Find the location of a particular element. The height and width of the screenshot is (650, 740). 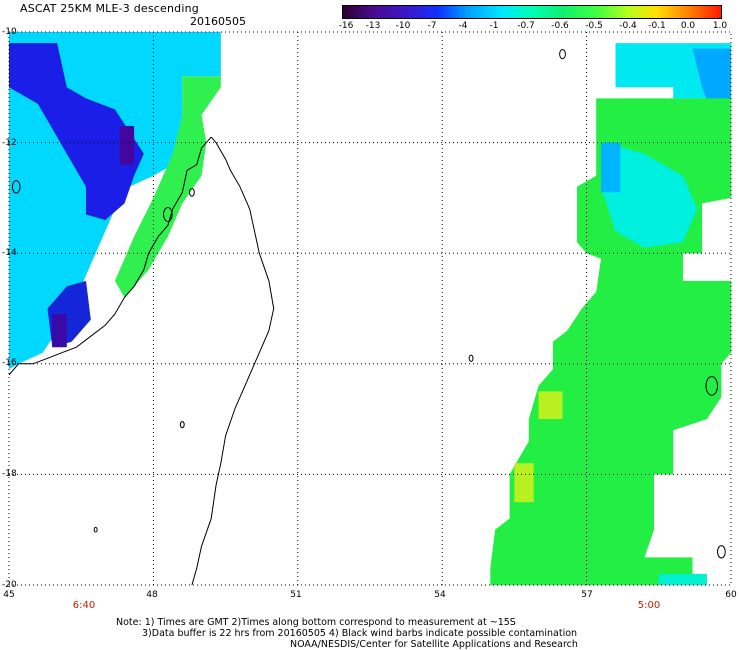

lat-label: -18 is located at coordinates (9, 474).